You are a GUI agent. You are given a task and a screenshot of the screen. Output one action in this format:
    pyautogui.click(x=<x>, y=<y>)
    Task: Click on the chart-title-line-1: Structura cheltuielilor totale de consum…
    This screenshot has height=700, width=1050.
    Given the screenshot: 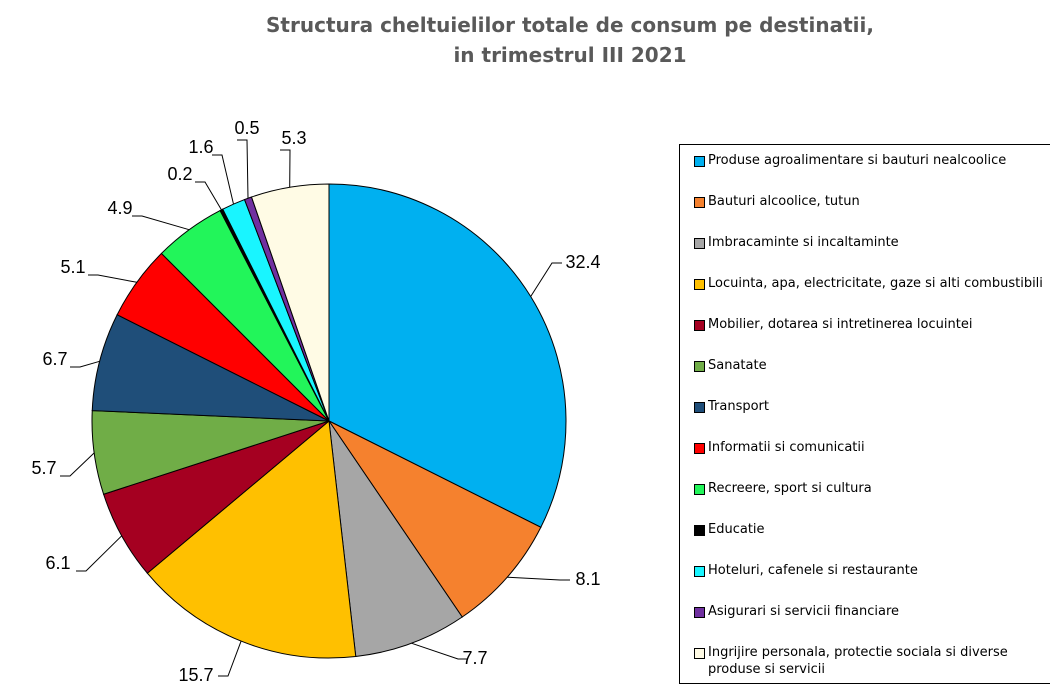 What is the action you would take?
    pyautogui.click(x=570, y=25)
    